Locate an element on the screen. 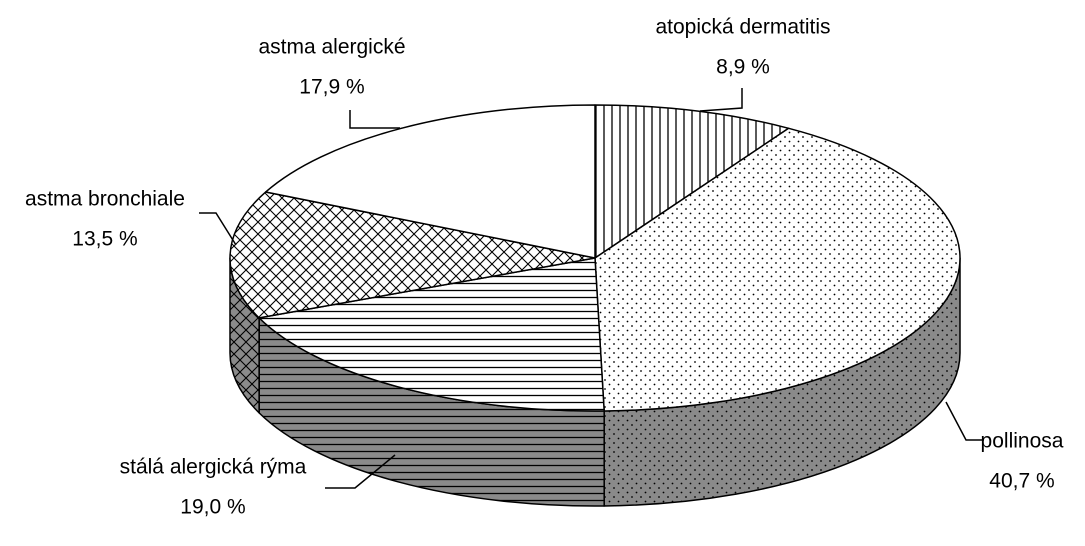 Image resolution: width=1085 pixels, height=546 pixels. value-label: 17,9 % is located at coordinates (331, 87).